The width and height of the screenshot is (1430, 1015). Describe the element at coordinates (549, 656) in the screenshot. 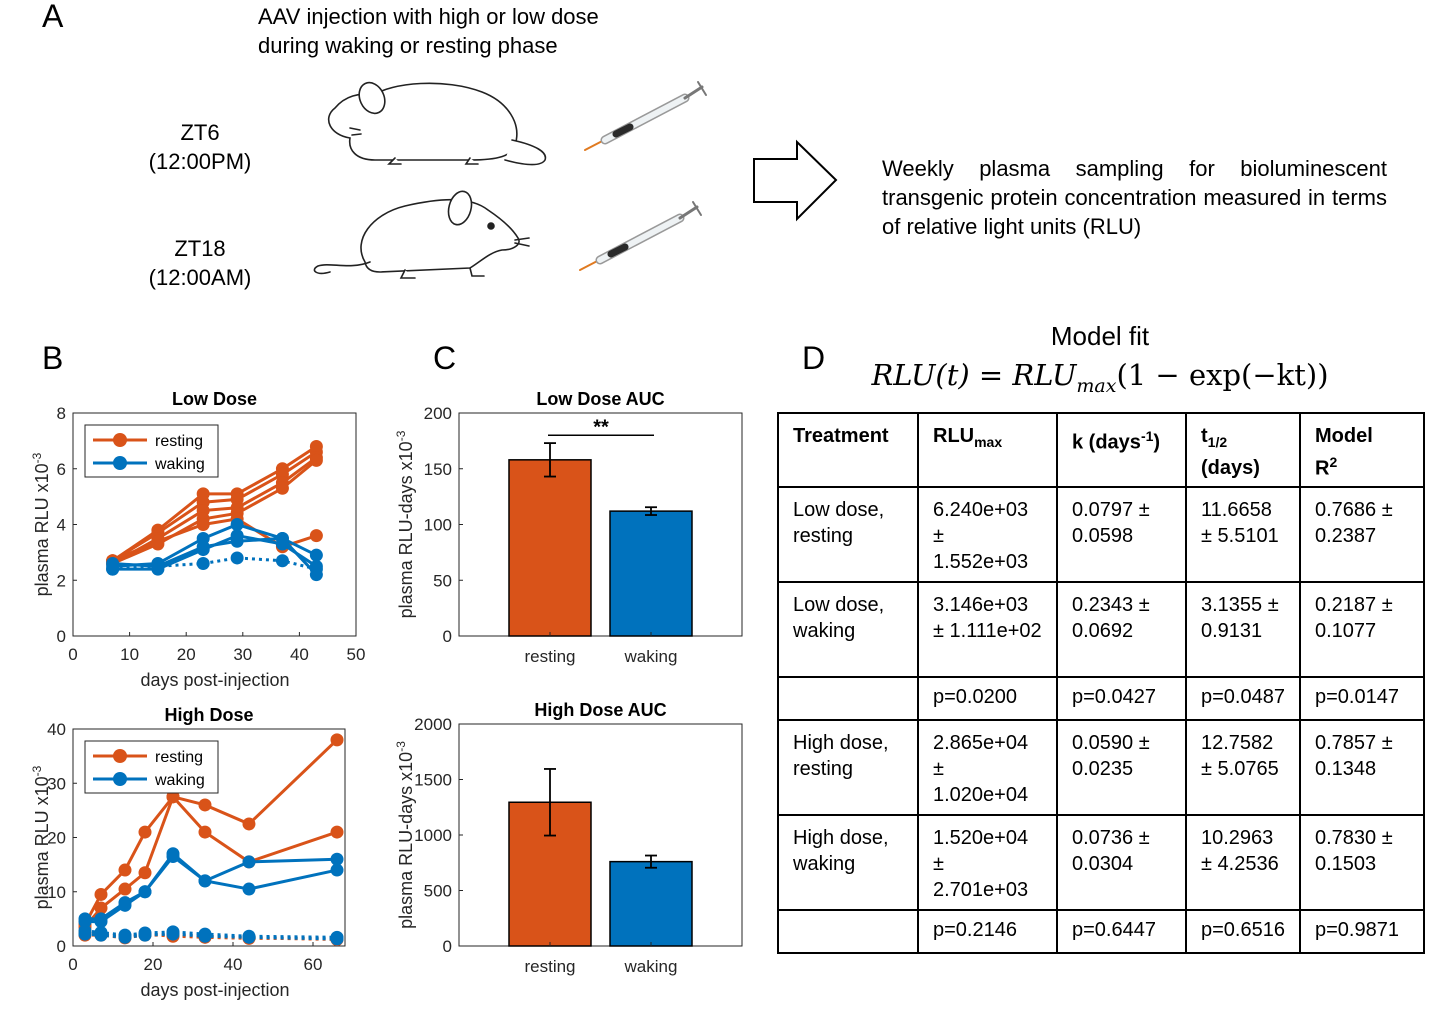

I see `x-tick-label: resting` at that location.